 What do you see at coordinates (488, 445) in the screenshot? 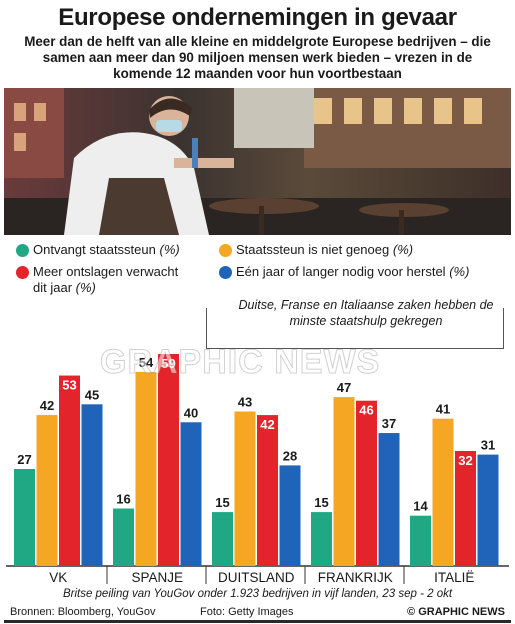
I see `data-label-itali-e-n-jaar-of-langer-nodig-voor-herstel: 31` at bounding box center [488, 445].